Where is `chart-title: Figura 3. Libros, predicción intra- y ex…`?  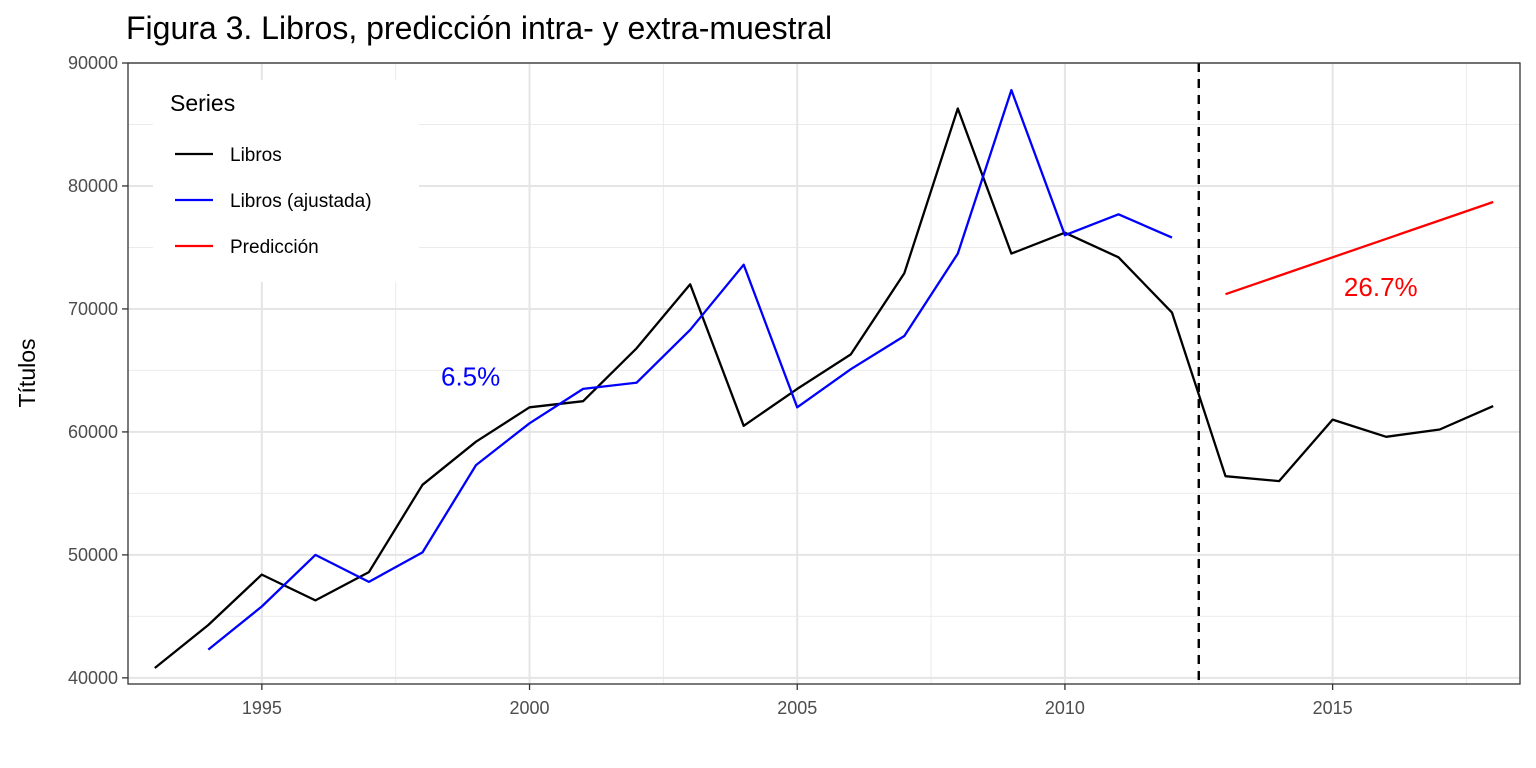 chart-title: Figura 3. Libros, predicción intra- y ex… is located at coordinates (479, 28).